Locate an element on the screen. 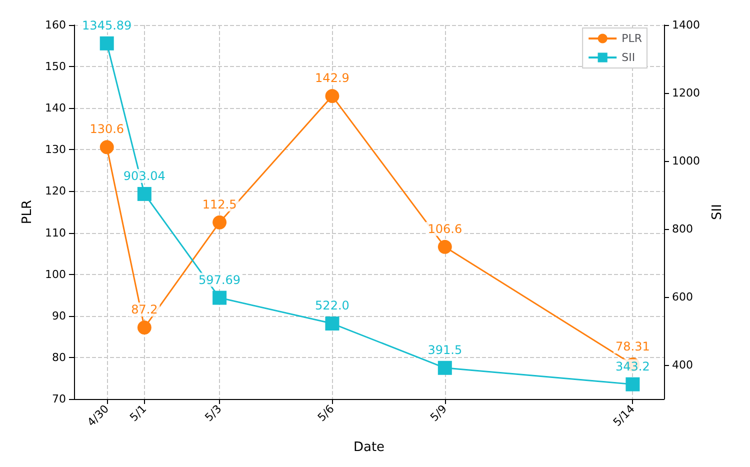 The image size is (750, 467). data-label: 522.0 is located at coordinates (332, 305).